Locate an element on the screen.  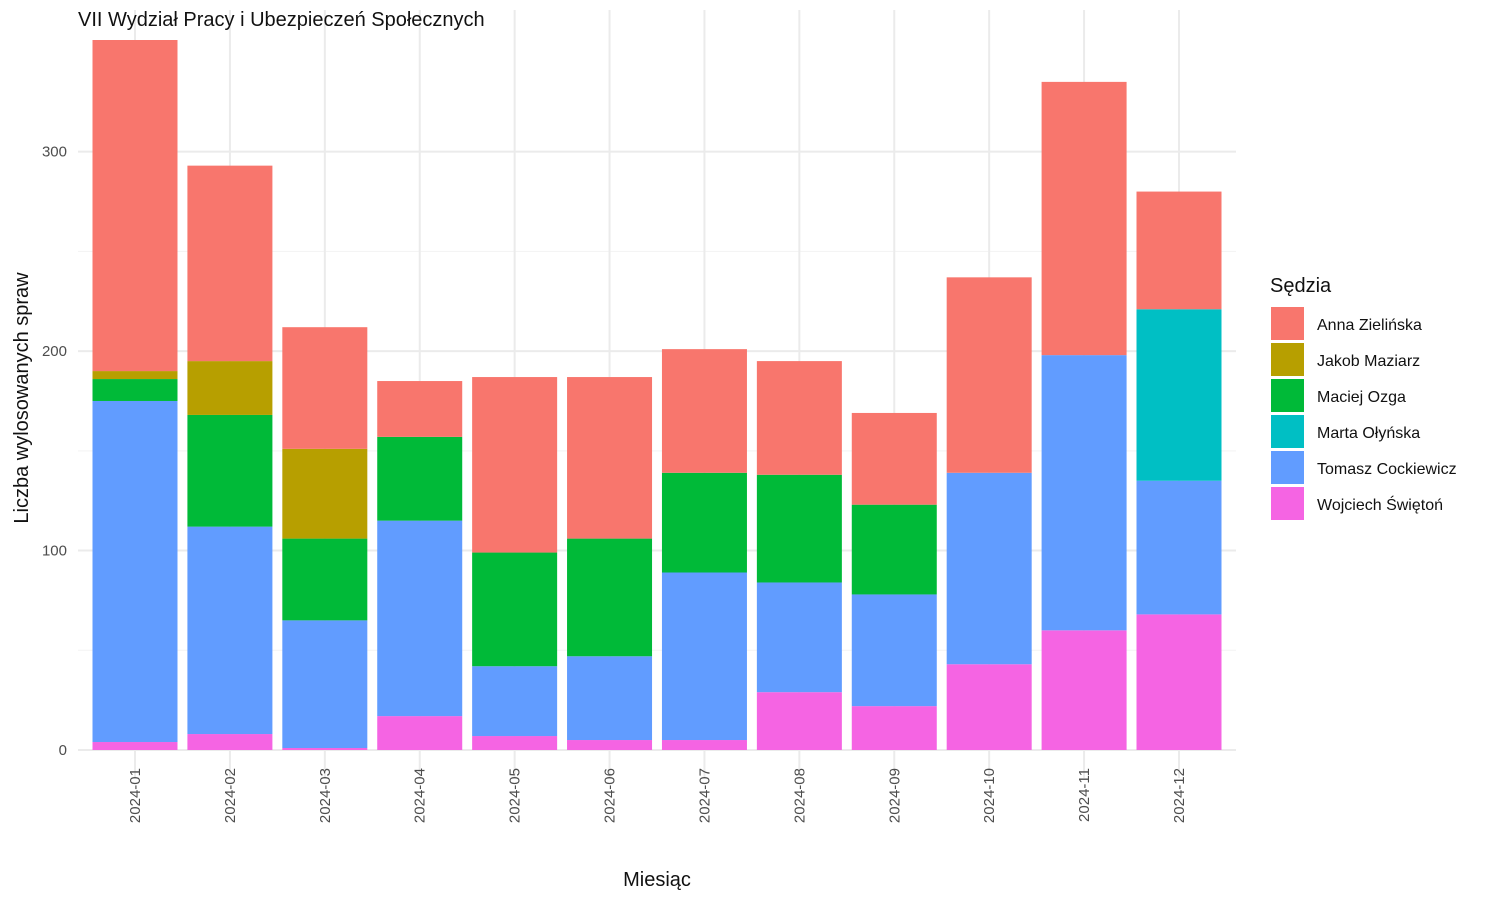
x-tick-label: 2024-01 is located at coordinates (135, 795).